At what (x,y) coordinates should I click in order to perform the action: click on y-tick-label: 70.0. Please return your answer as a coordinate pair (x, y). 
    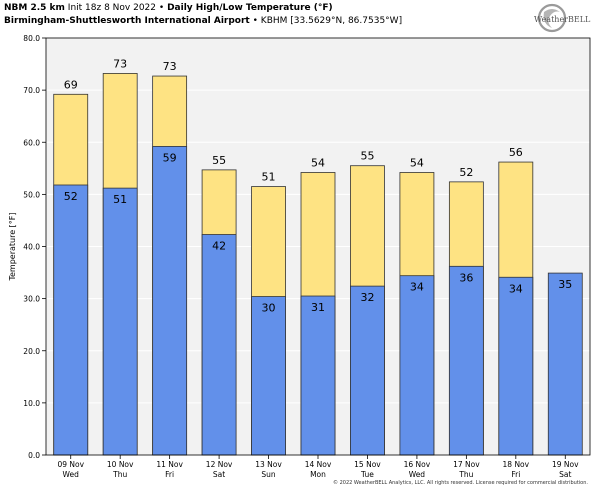
    Looking at the image, I should click on (31, 90).